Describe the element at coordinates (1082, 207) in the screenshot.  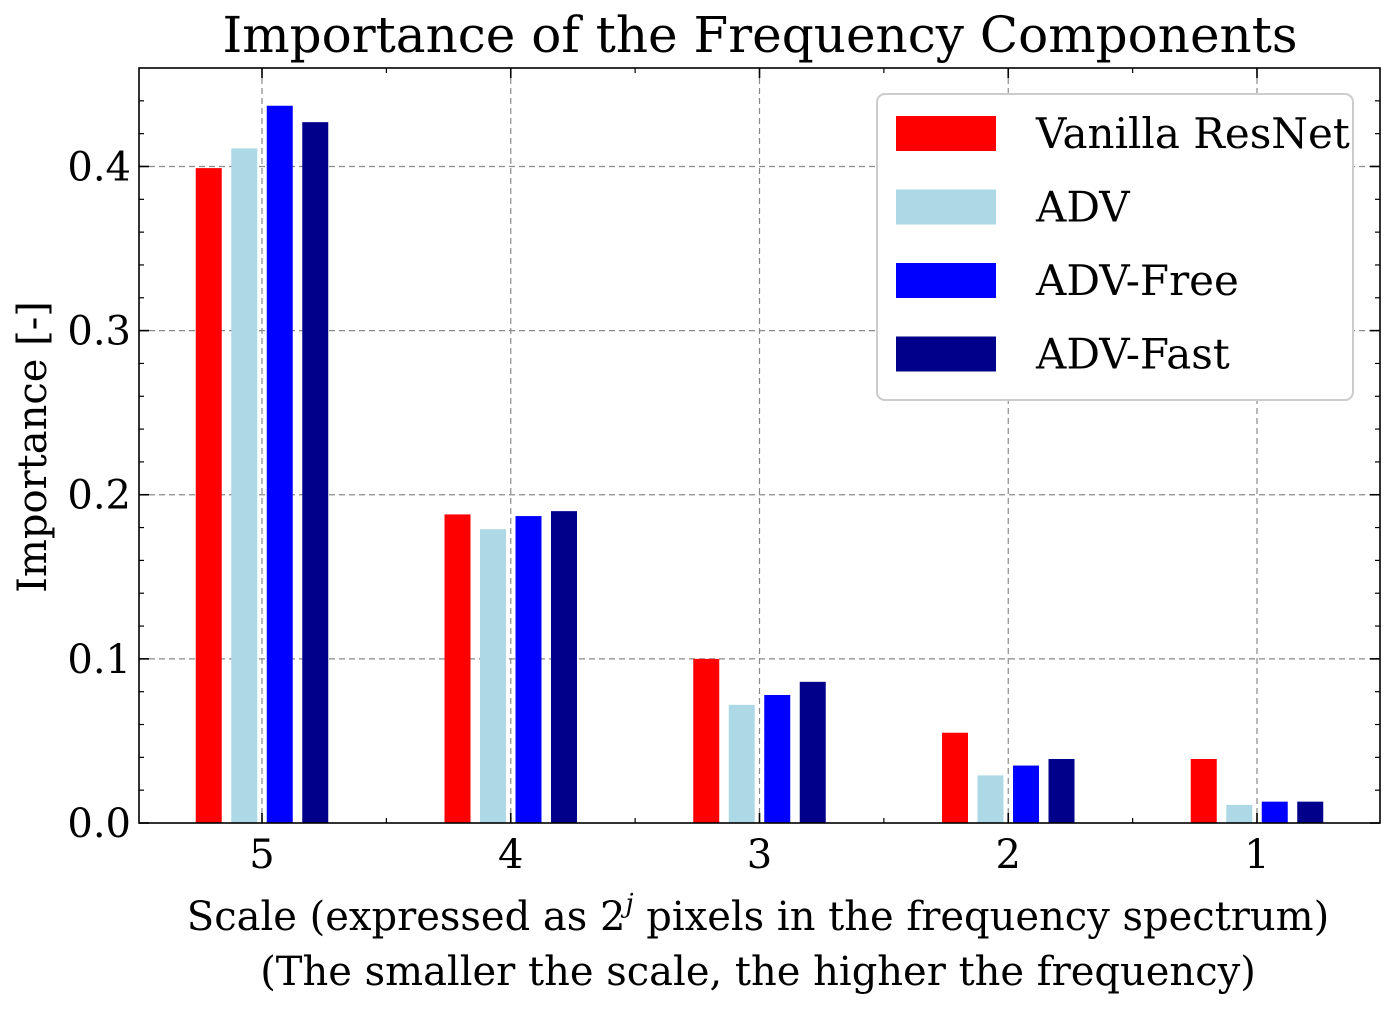
I see `legend-label: ADV` at that location.